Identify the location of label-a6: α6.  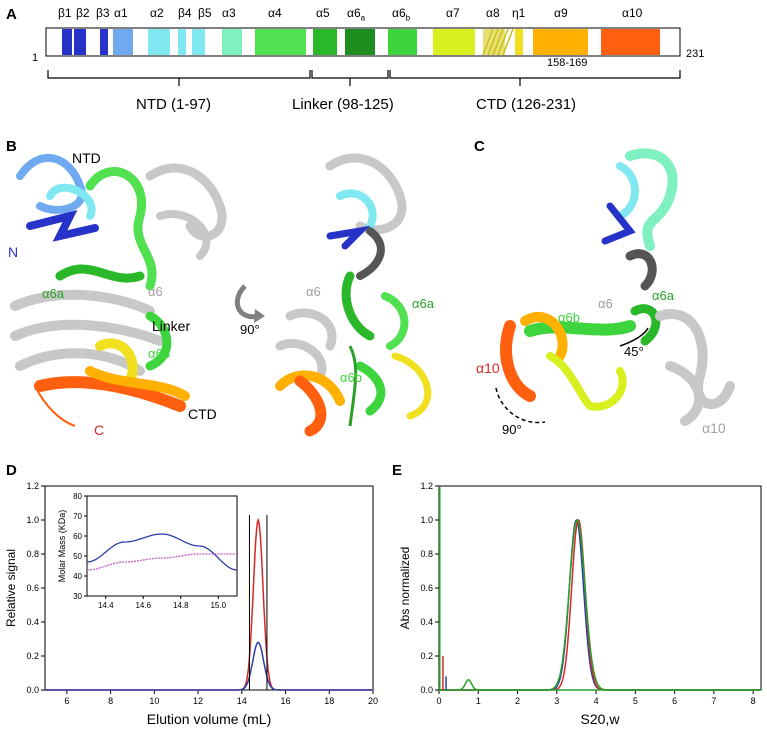
(155, 291).